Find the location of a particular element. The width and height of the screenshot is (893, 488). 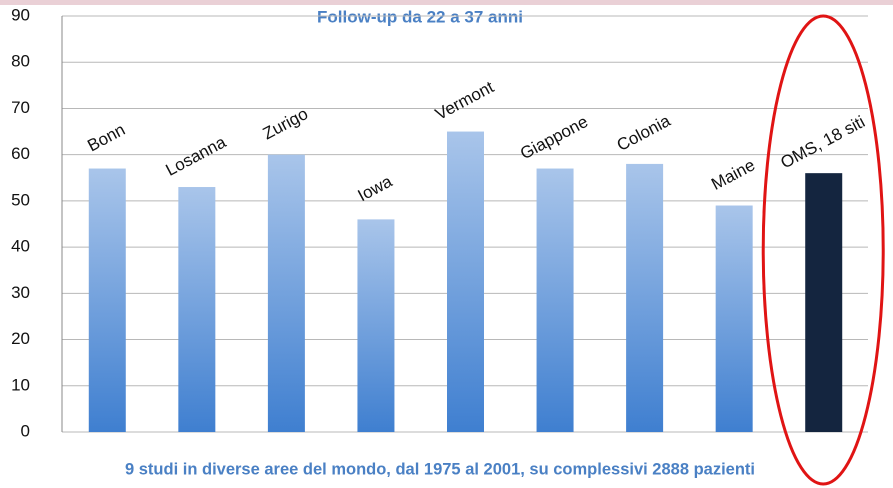

bar-label: Iowa is located at coordinates (375, 188).